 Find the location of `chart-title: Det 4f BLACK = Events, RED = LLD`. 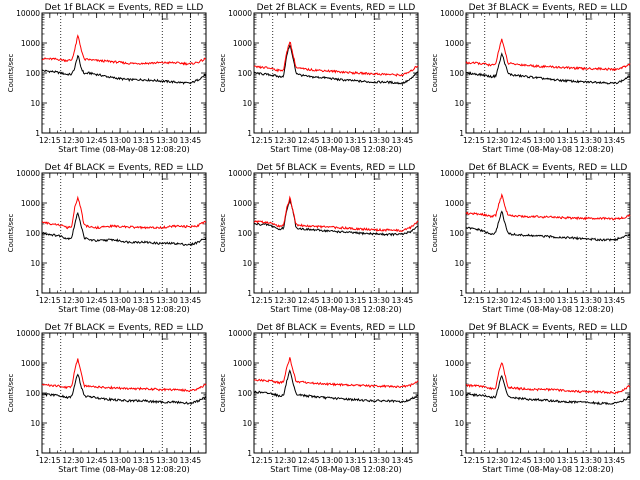

chart-title: Det 4f BLACK = Events, RED = LLD is located at coordinates (124, 168).